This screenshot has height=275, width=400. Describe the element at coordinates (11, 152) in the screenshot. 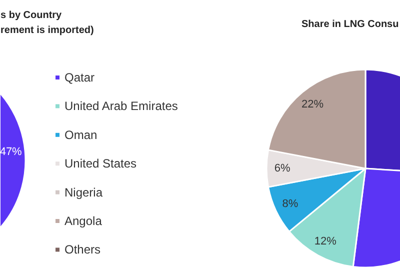

I see `data-label: 47%` at that location.